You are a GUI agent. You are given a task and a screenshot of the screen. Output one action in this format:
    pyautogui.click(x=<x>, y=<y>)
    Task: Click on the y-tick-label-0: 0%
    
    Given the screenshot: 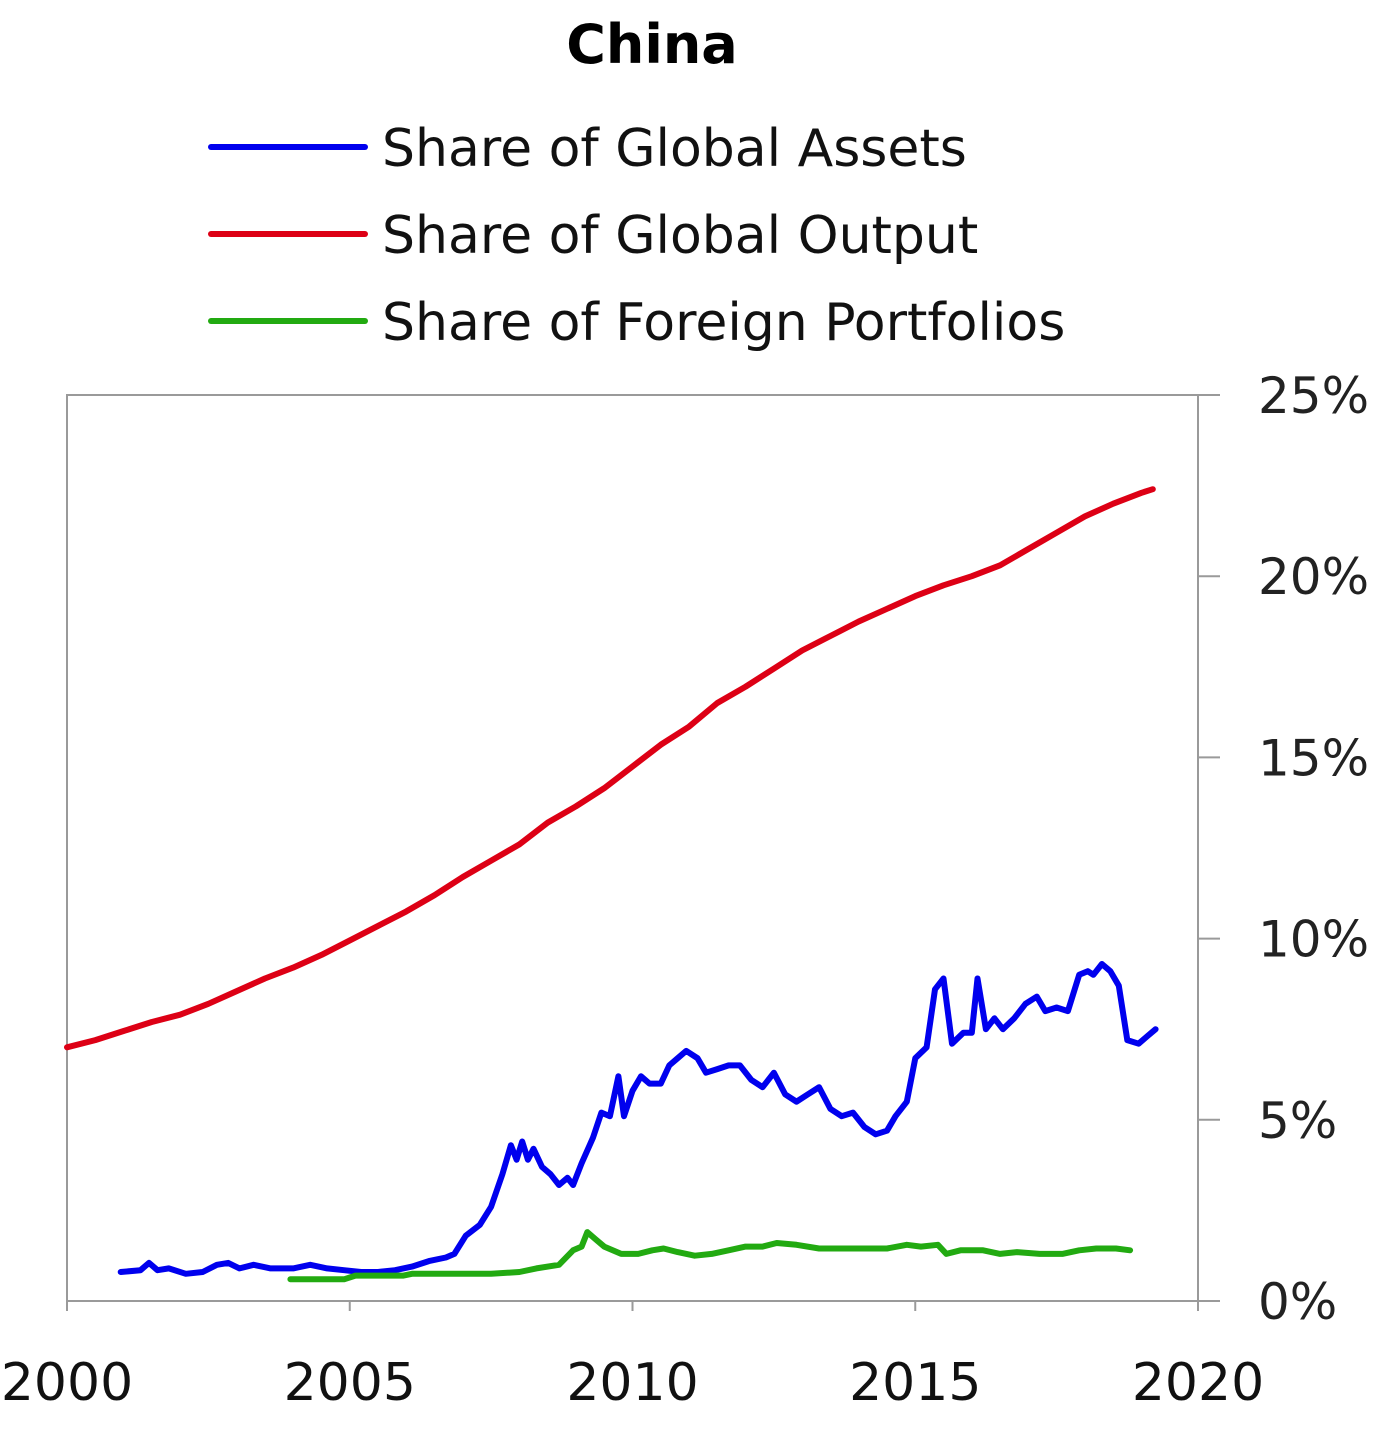 What is the action you would take?
    pyautogui.click(x=1297, y=1302)
    